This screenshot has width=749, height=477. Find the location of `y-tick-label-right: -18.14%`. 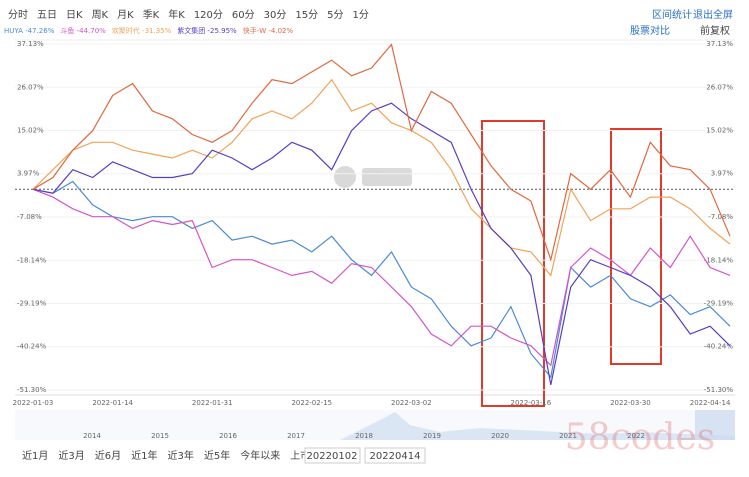

y-tick-label-right: -18.14% is located at coordinates (719, 260).